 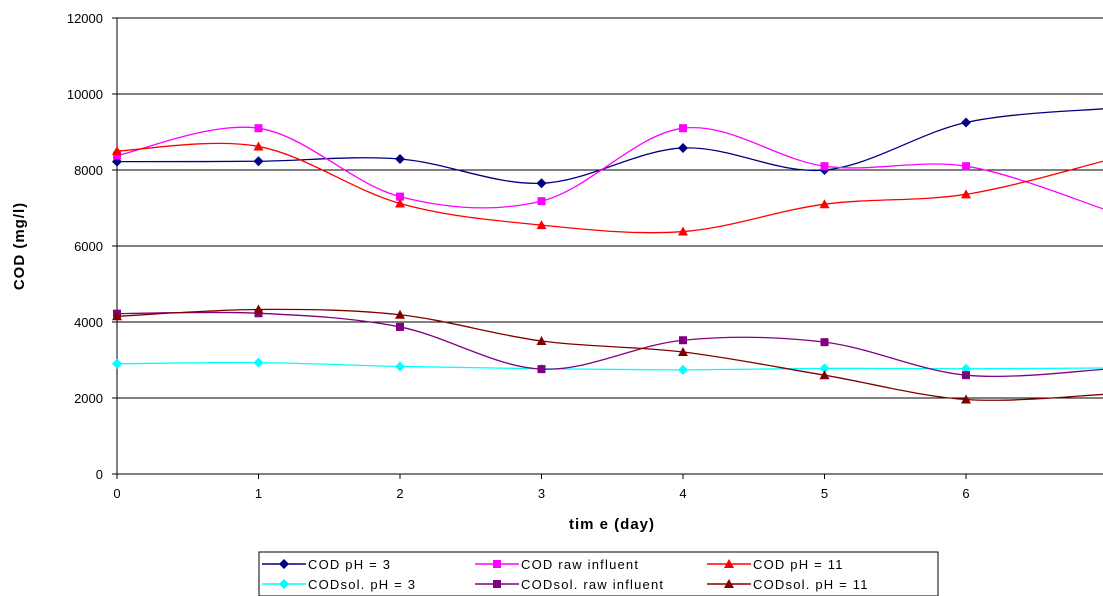 What do you see at coordinates (580, 564) in the screenshot?
I see `legend-label: COD raw influent` at bounding box center [580, 564].